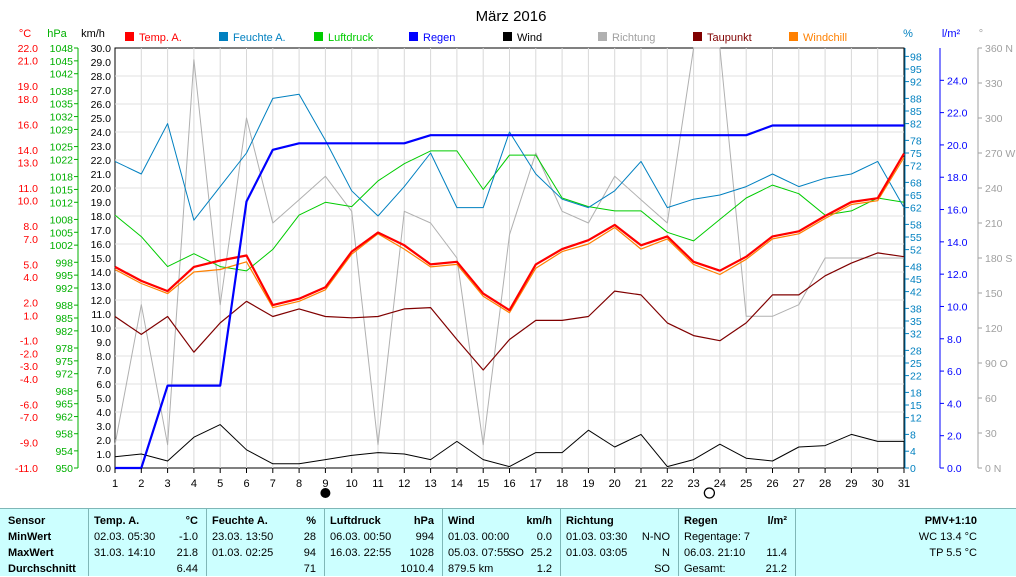 The image size is (1016, 577). What do you see at coordinates (64, 435) in the screenshot?
I see `pressure-tick-label: 958` at bounding box center [64, 435].